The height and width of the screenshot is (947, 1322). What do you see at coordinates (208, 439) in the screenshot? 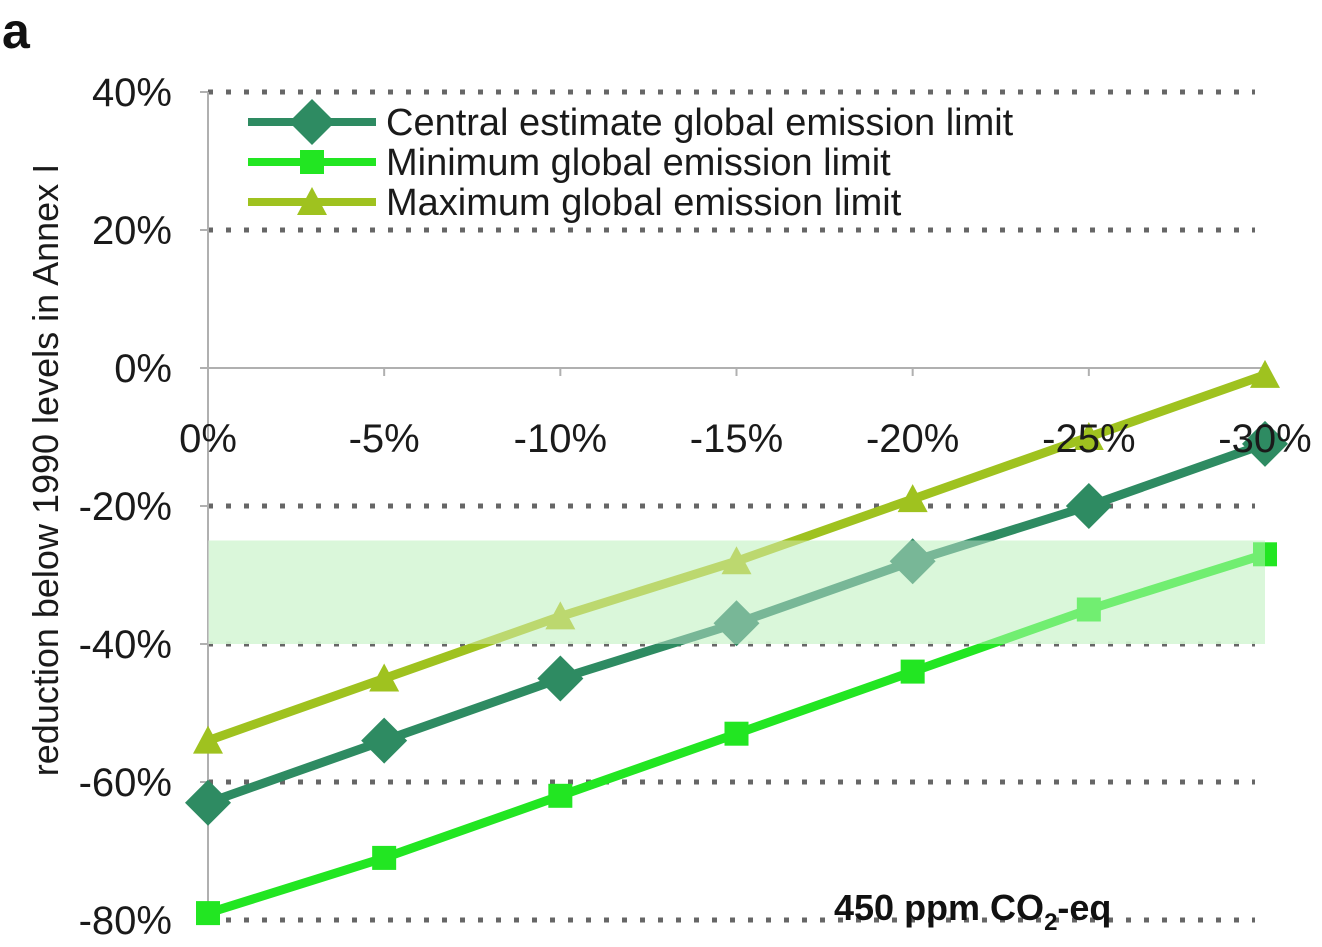
I see `x-tick-label: 0%` at bounding box center [208, 439].